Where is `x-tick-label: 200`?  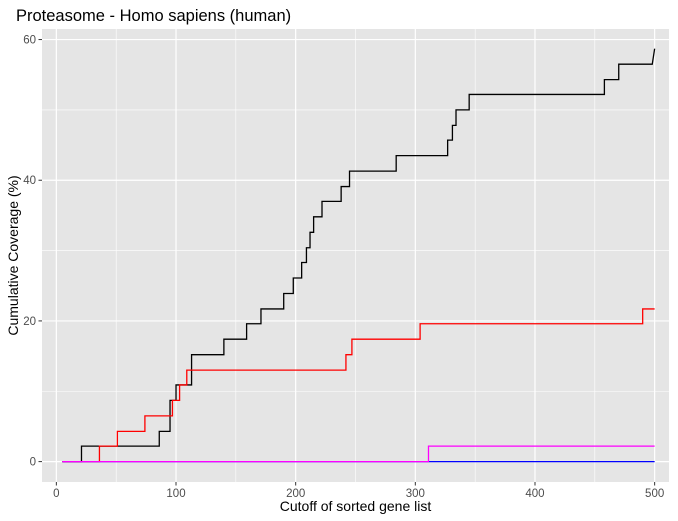
x-tick-label: 200 is located at coordinates (295, 494).